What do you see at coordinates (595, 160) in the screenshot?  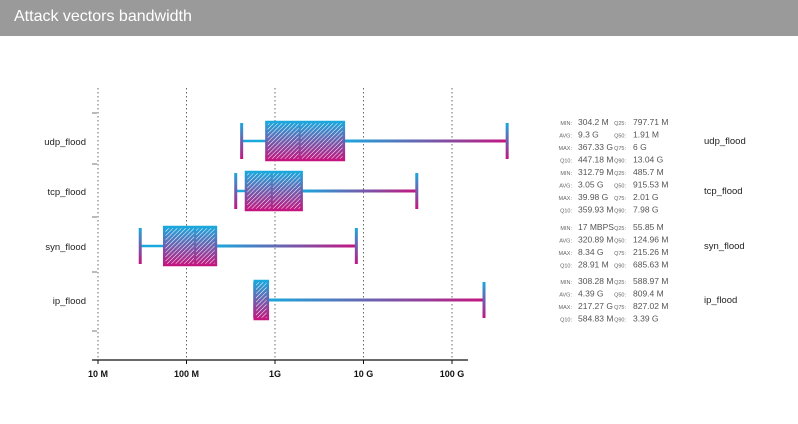 I see `stat-value-q10: 447.18 M` at bounding box center [595, 160].